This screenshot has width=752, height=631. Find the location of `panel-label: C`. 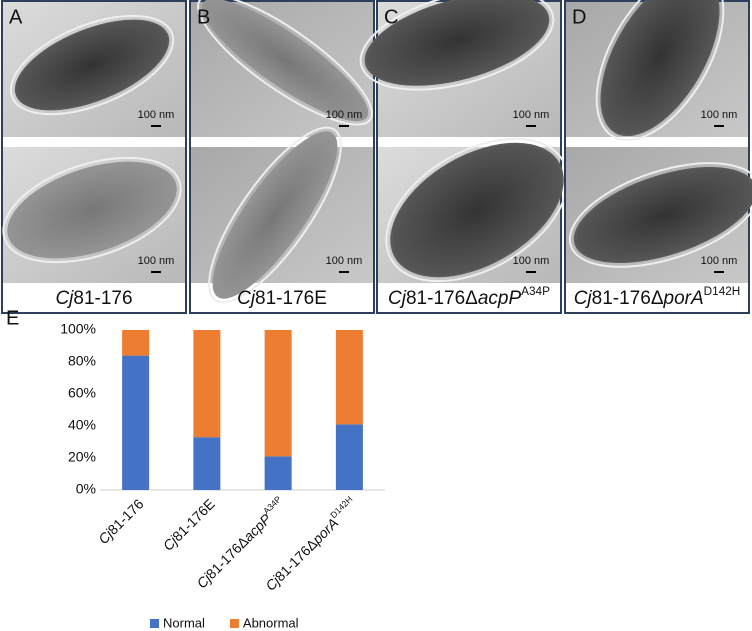

panel-label: C is located at coordinates (391, 17).